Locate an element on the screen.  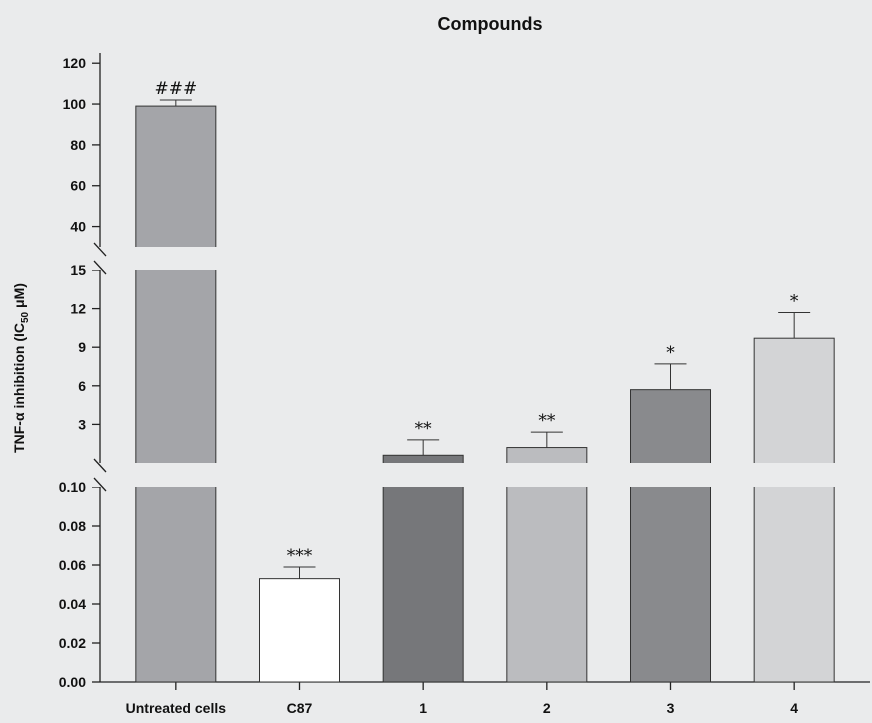
x-tick-label-3: 1 is located at coordinates (423, 708).